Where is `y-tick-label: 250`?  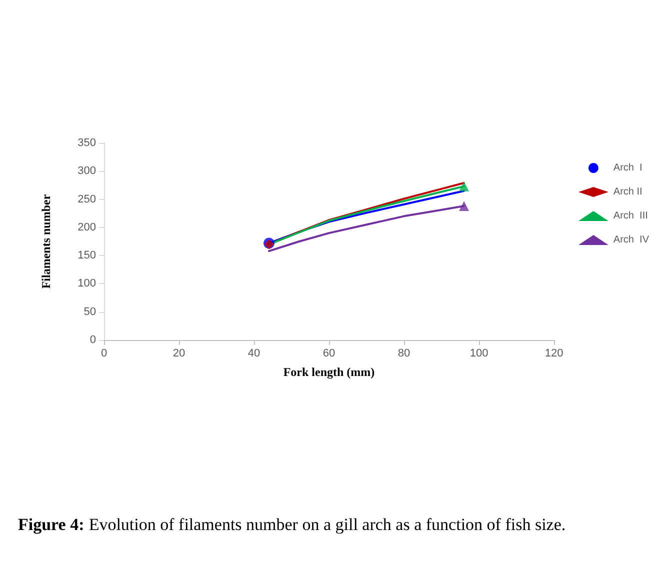
y-tick-label: 250 is located at coordinates (87, 199).